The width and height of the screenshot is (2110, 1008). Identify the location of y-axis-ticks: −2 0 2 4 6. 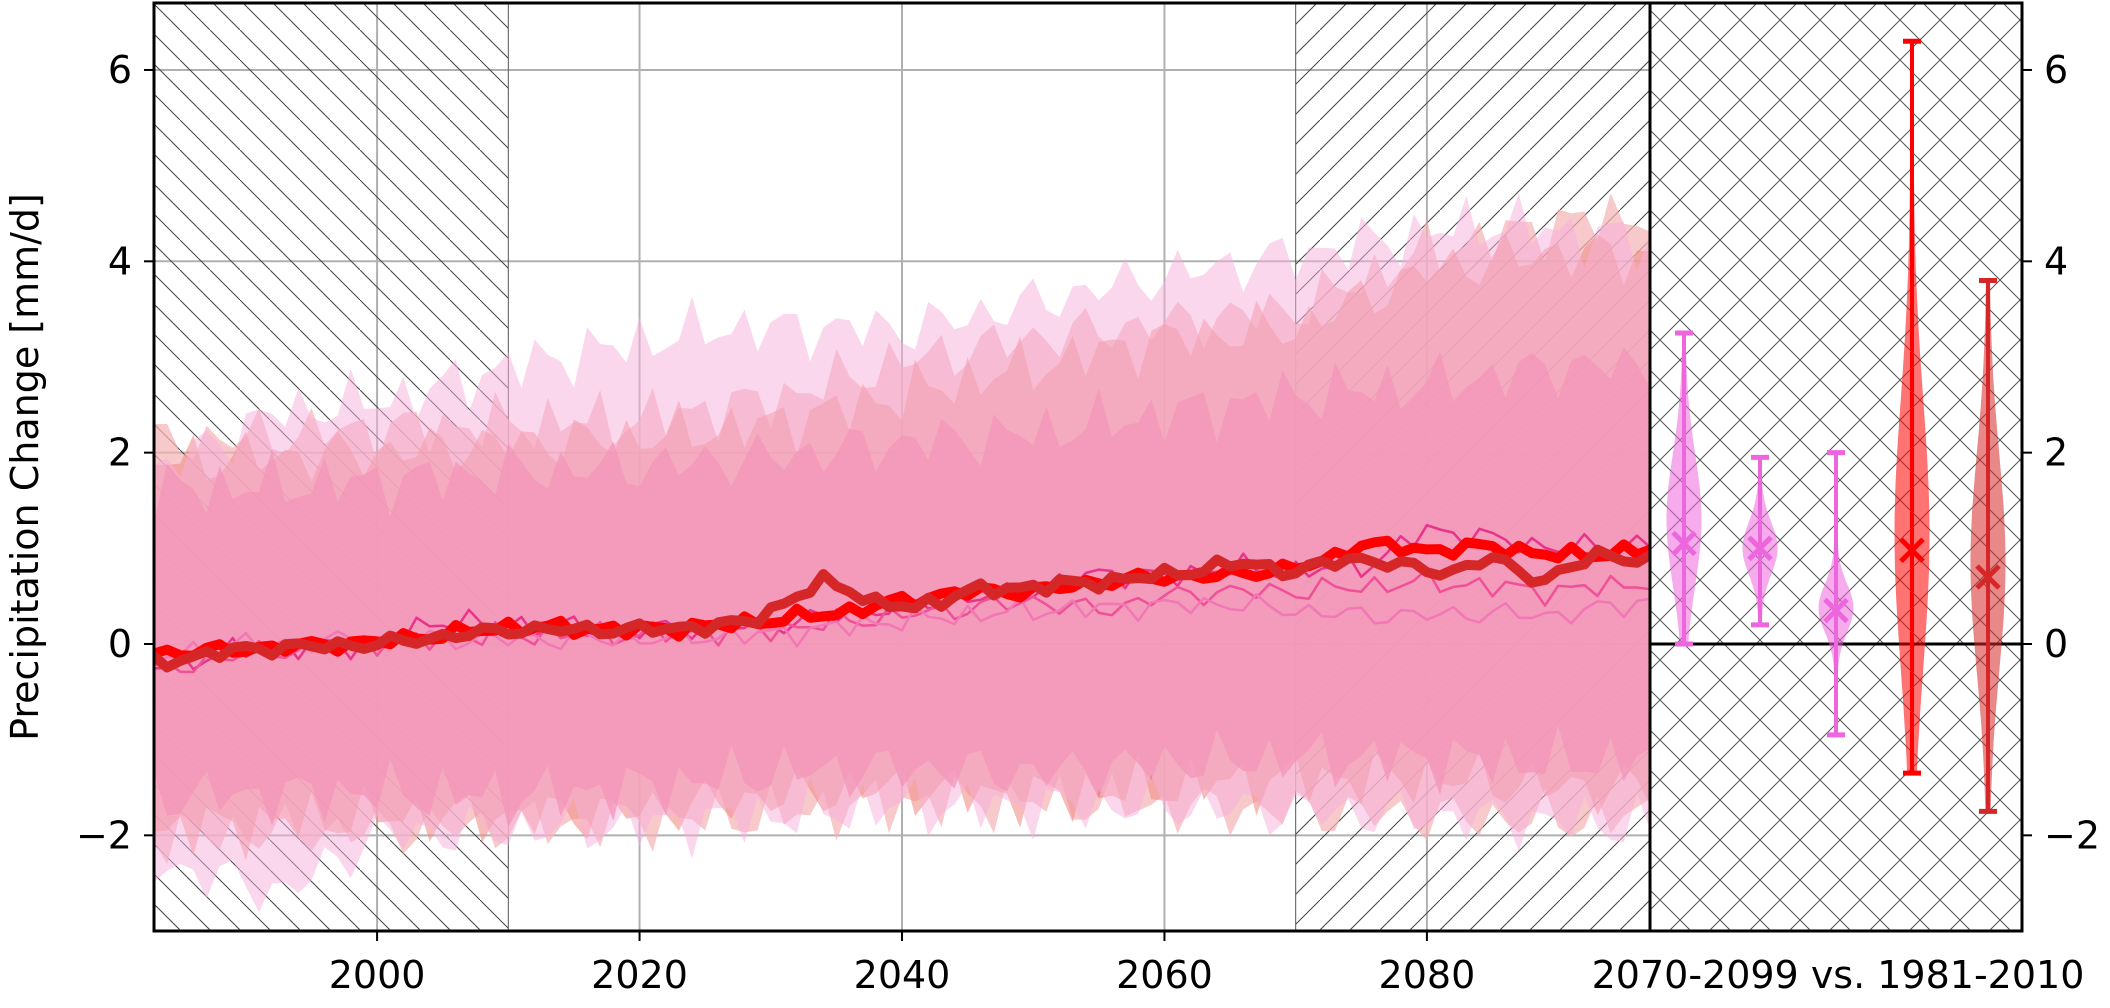
(115, 452).